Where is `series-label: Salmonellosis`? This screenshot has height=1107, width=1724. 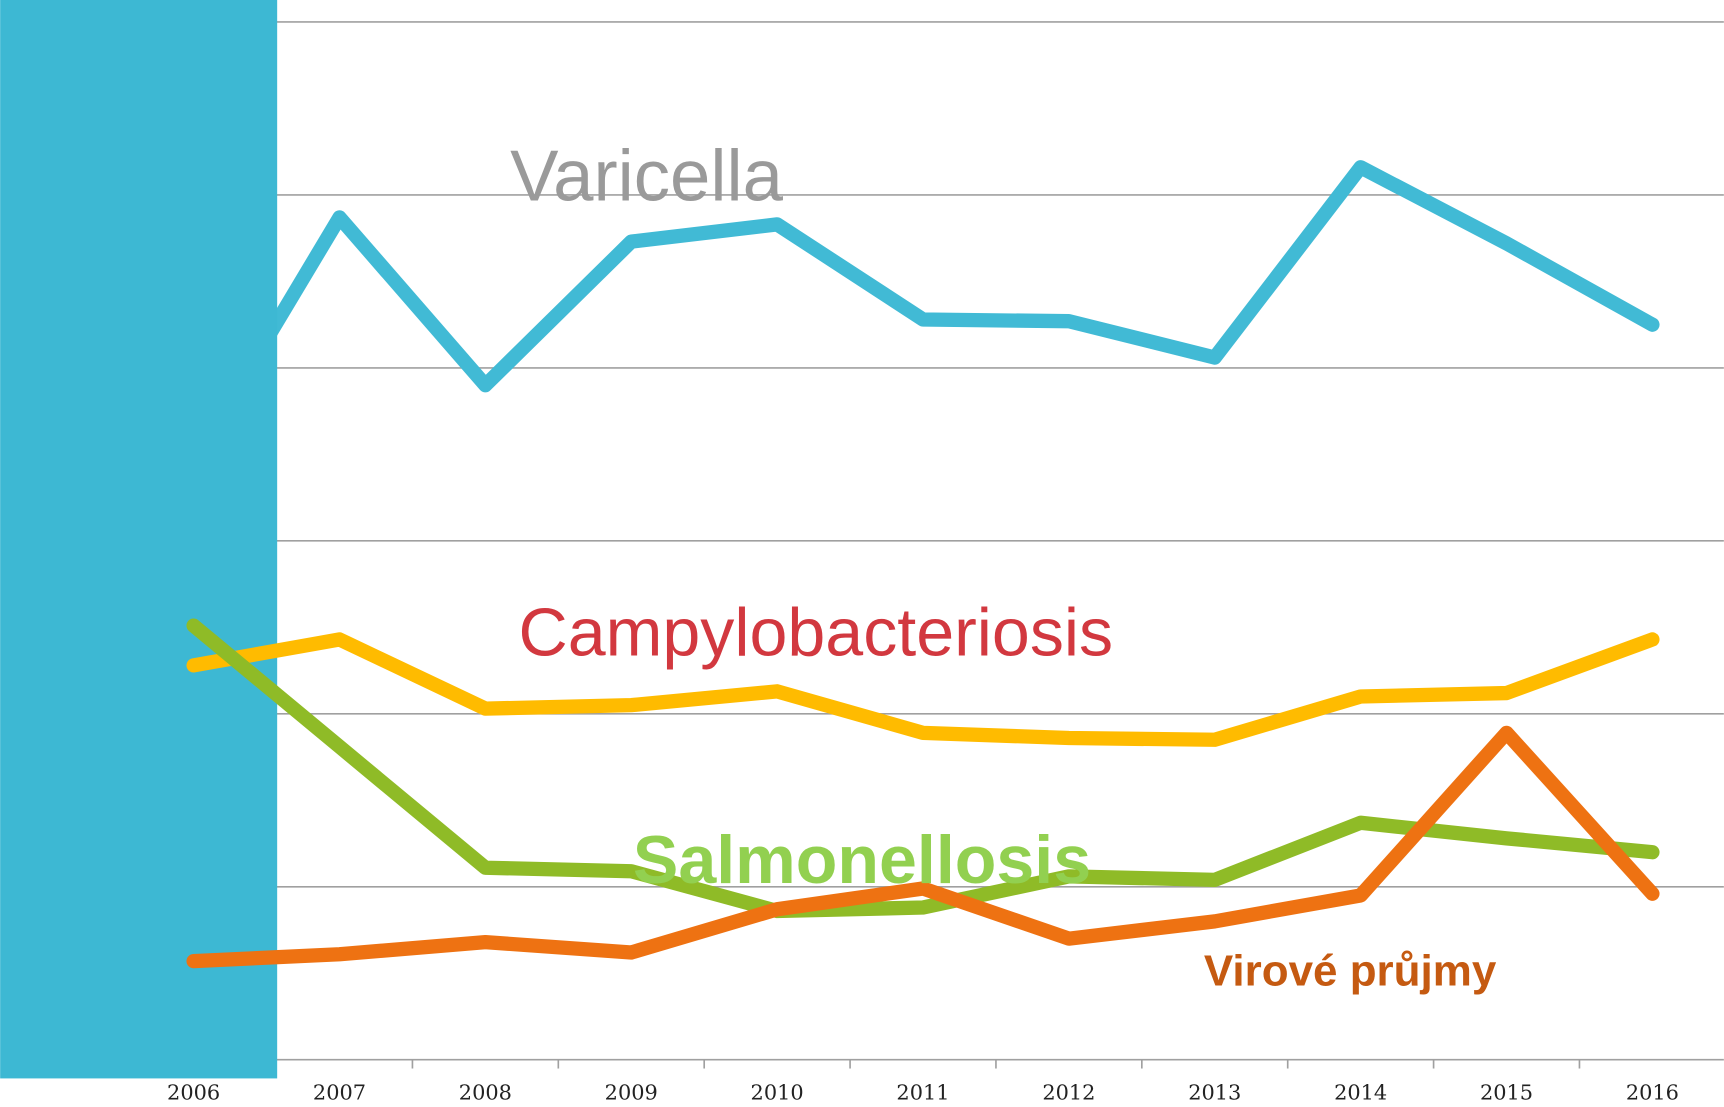
series-label: Salmonellosis is located at coordinates (862, 860).